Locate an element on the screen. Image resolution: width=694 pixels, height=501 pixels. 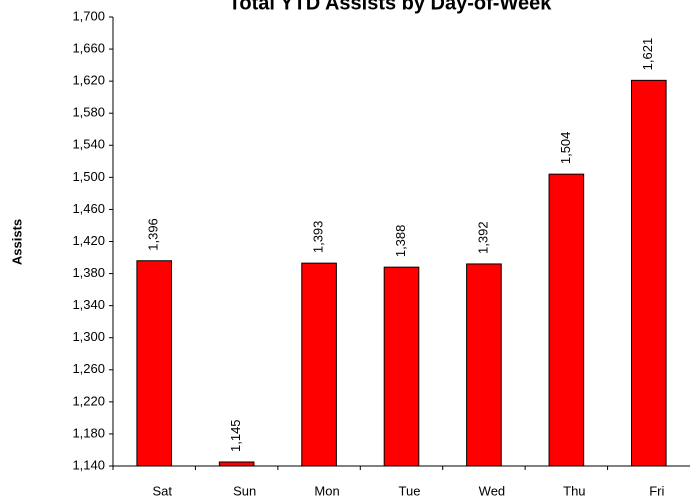
y-tick-label: 1,620 is located at coordinates (88, 80).